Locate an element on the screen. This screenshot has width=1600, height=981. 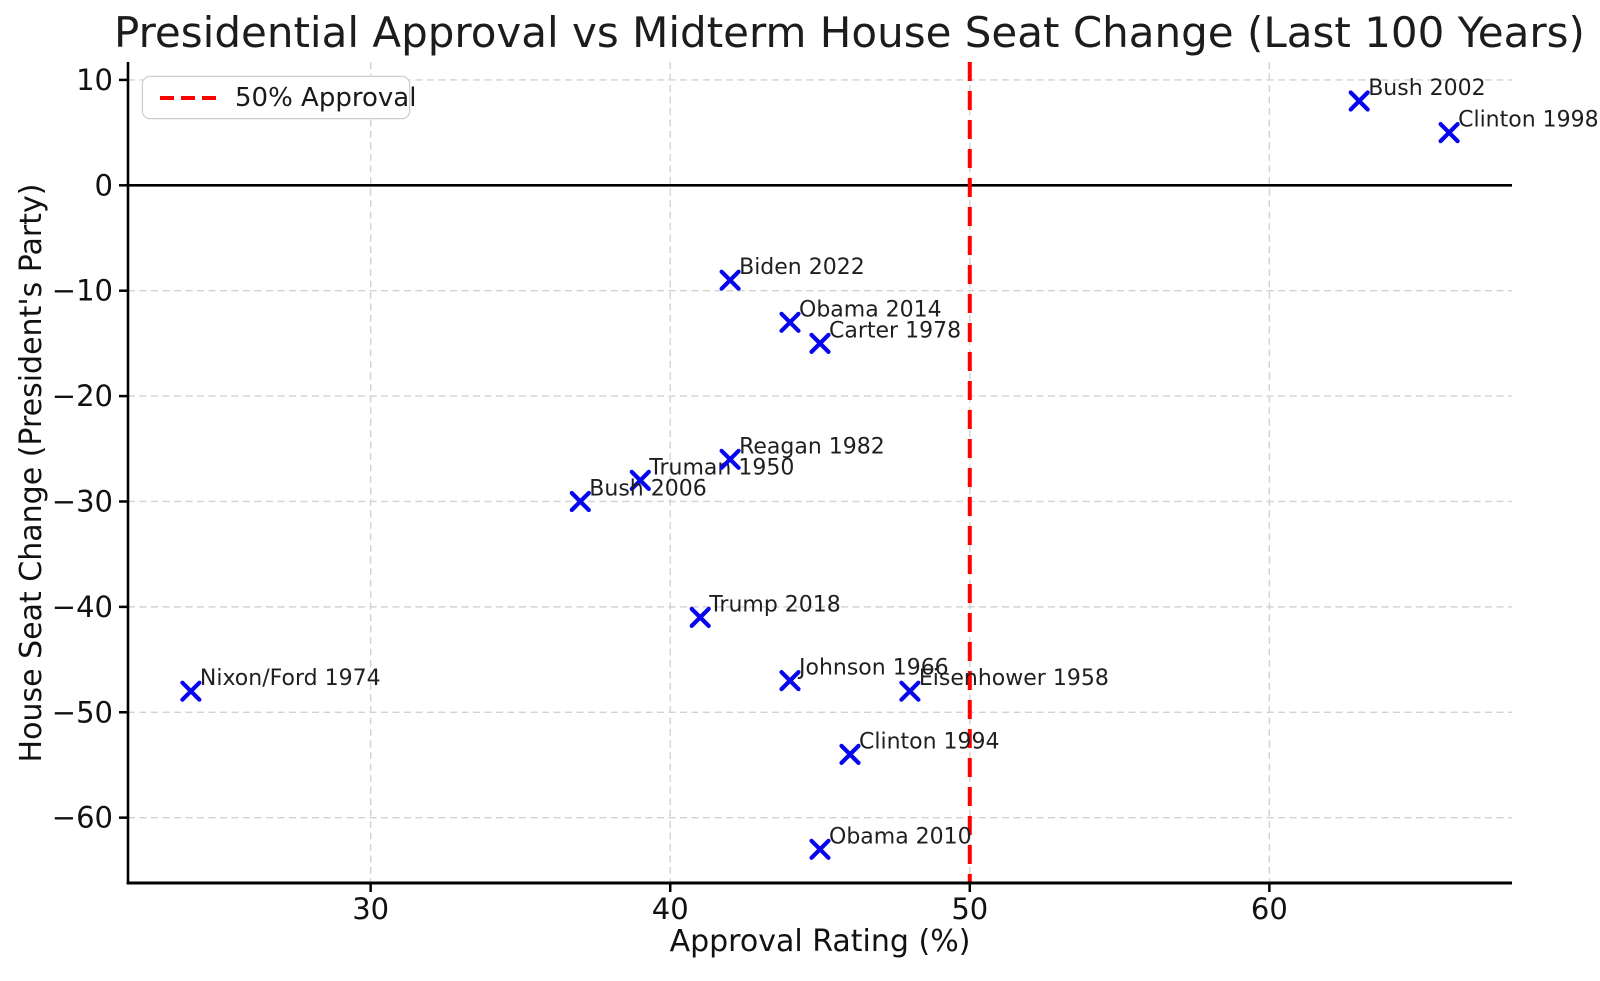
data-point-label: Bush 2006 is located at coordinates (647, 489).